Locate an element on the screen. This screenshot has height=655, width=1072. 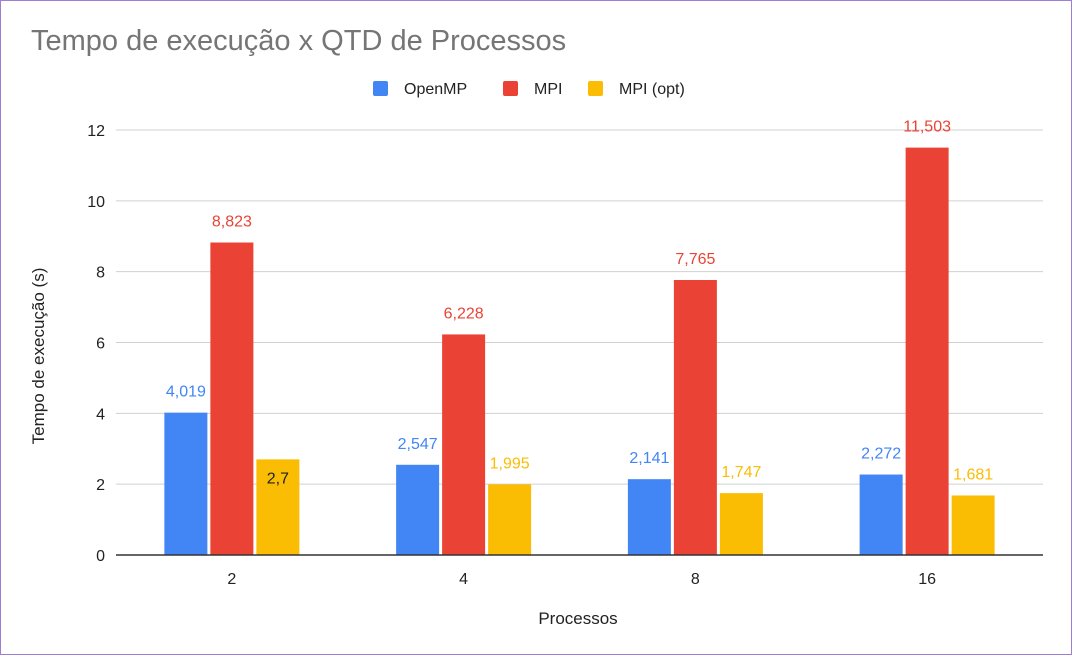
data-label: 6,228 is located at coordinates (464, 313).